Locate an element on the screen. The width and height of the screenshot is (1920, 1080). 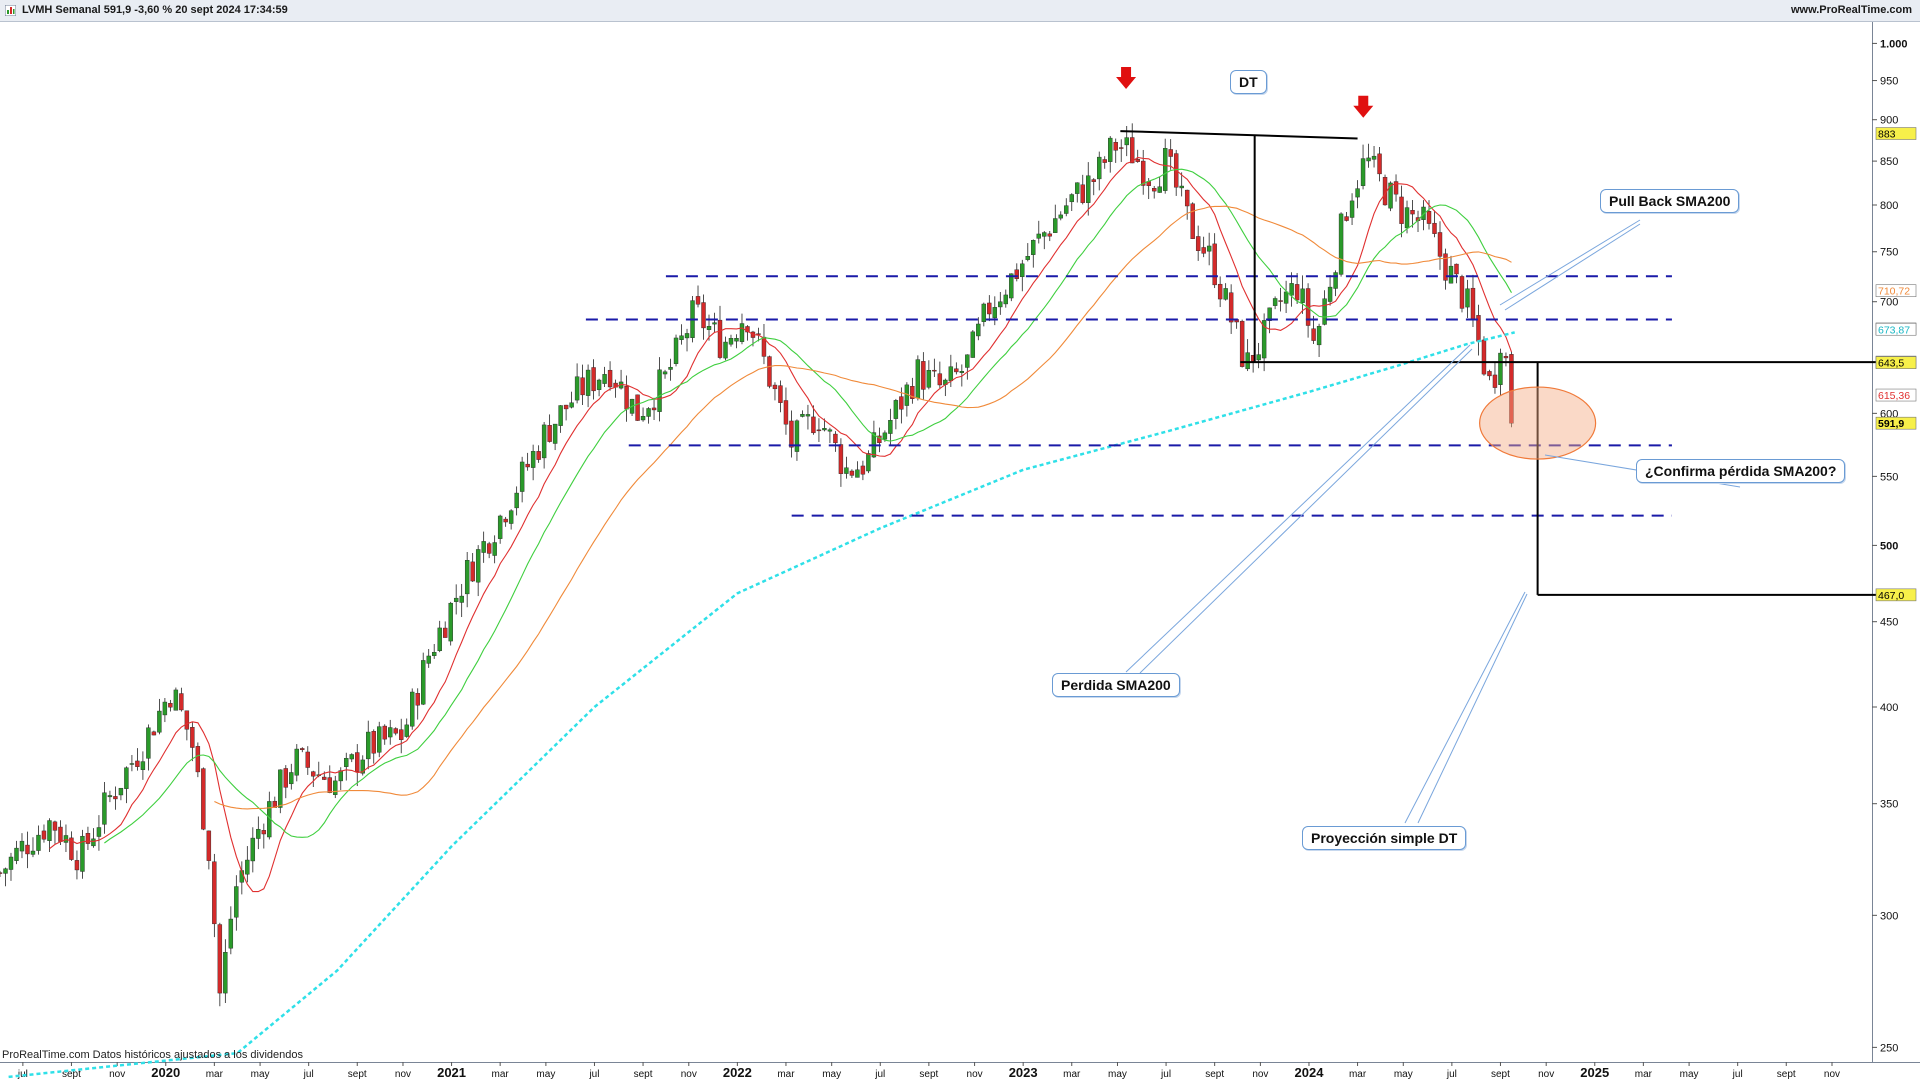
site-link: www.ProRealTime.com is located at coordinates (1851, 10).